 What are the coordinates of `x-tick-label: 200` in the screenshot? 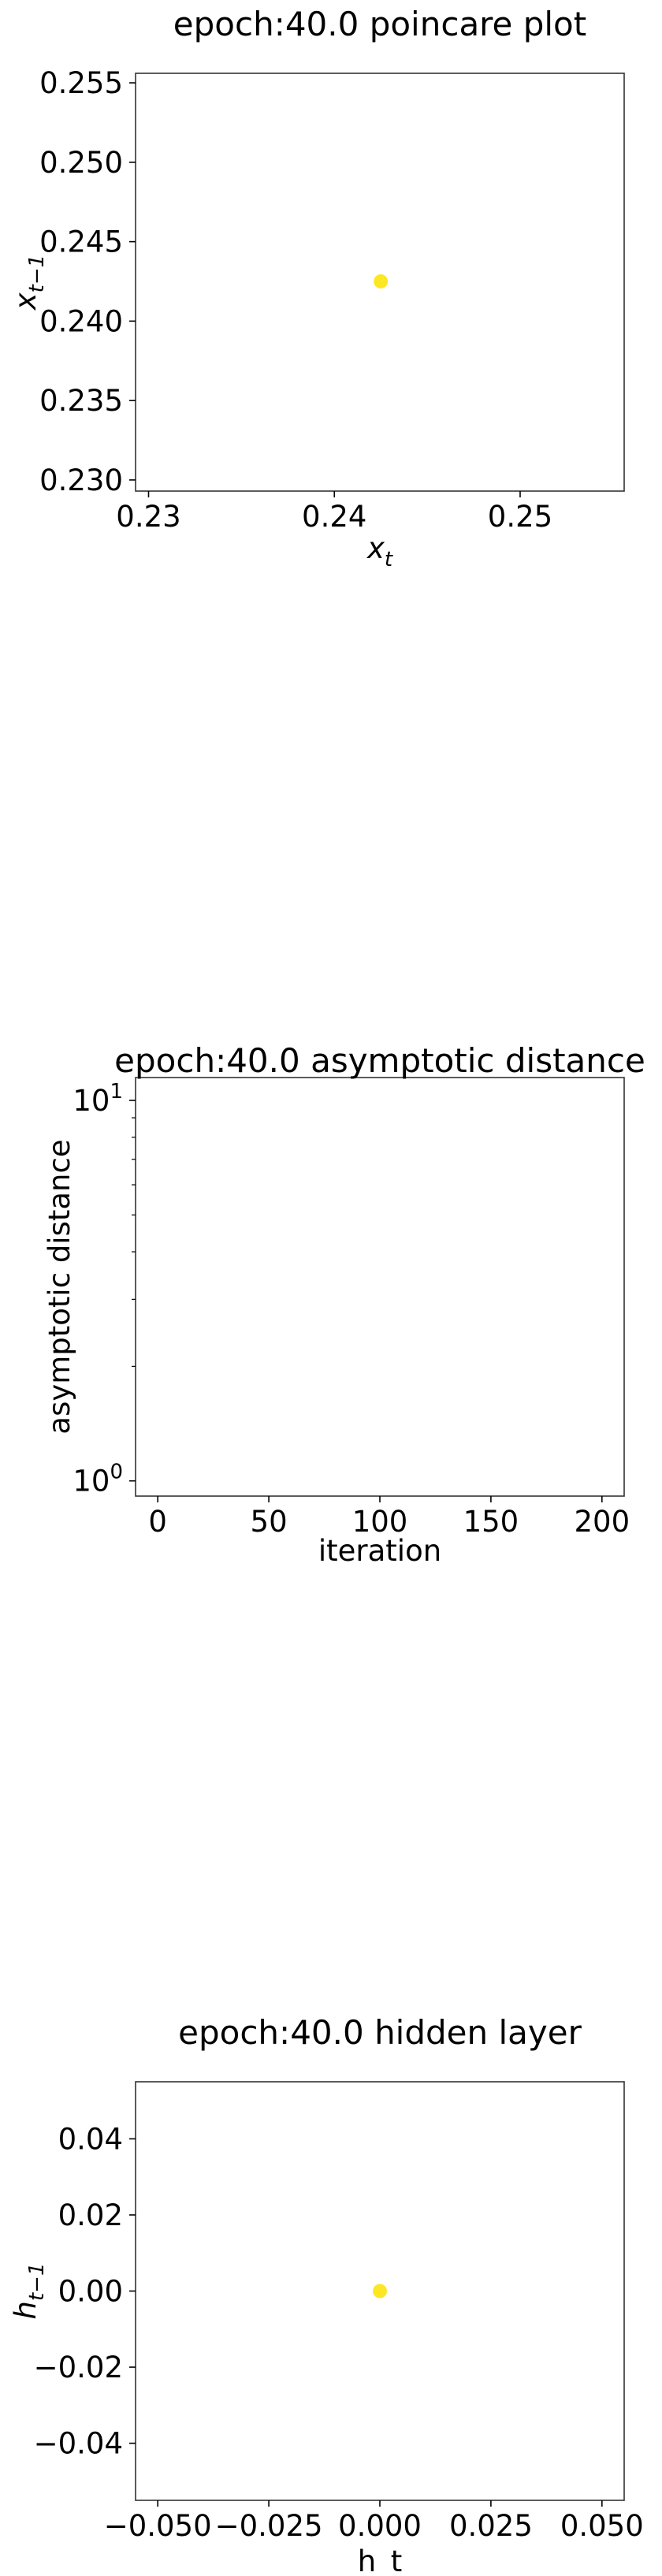 It's located at (602, 1522).